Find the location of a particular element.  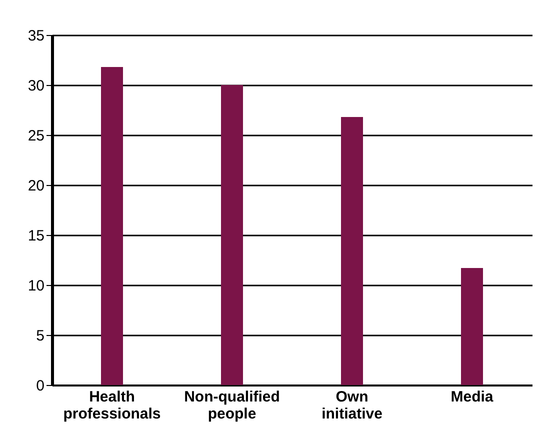

y-tick-label: 5 is located at coordinates (40, 336).